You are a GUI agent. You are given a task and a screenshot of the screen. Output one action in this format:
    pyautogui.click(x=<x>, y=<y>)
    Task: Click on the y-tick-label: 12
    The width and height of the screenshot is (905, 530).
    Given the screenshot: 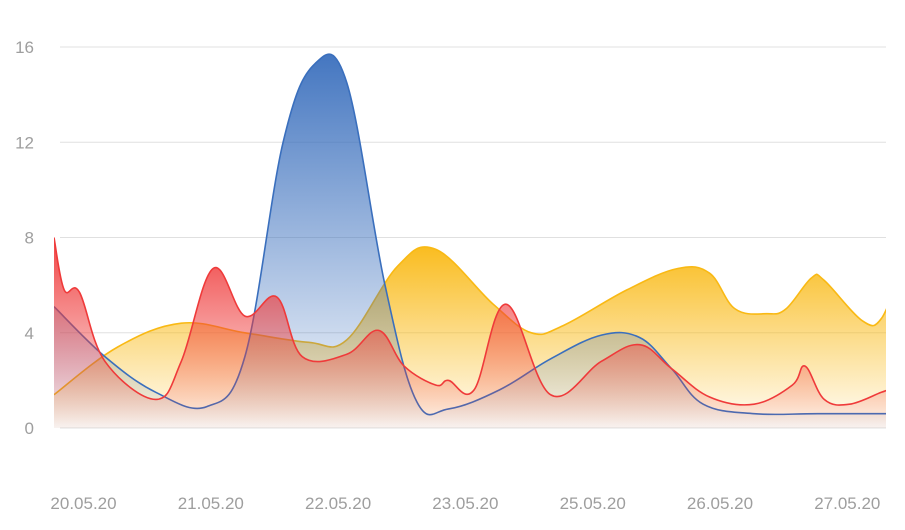 What is the action you would take?
    pyautogui.click(x=24, y=142)
    